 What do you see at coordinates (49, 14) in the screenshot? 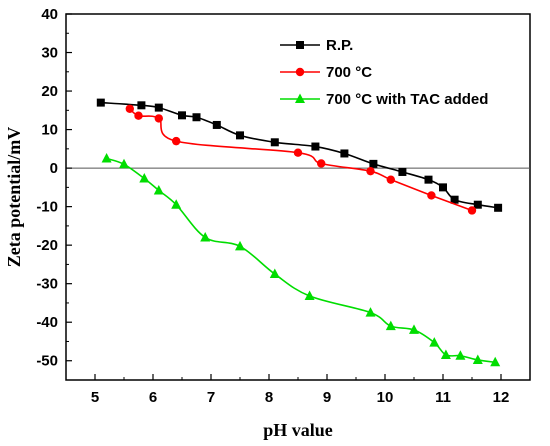
I see `y-tick-label: 40` at bounding box center [49, 14].